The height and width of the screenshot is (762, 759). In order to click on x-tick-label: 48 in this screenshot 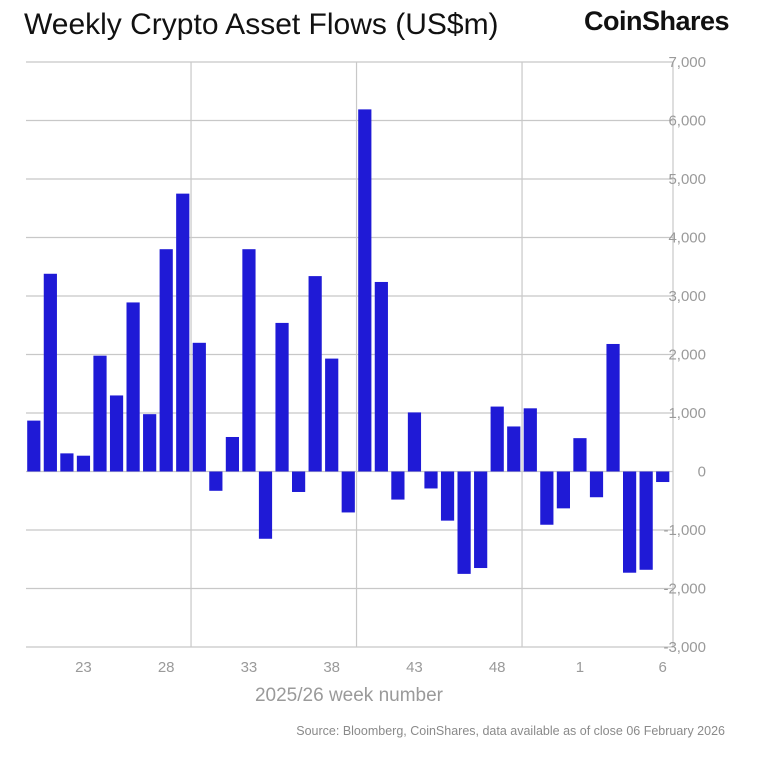, I will do `click(497, 667)`.